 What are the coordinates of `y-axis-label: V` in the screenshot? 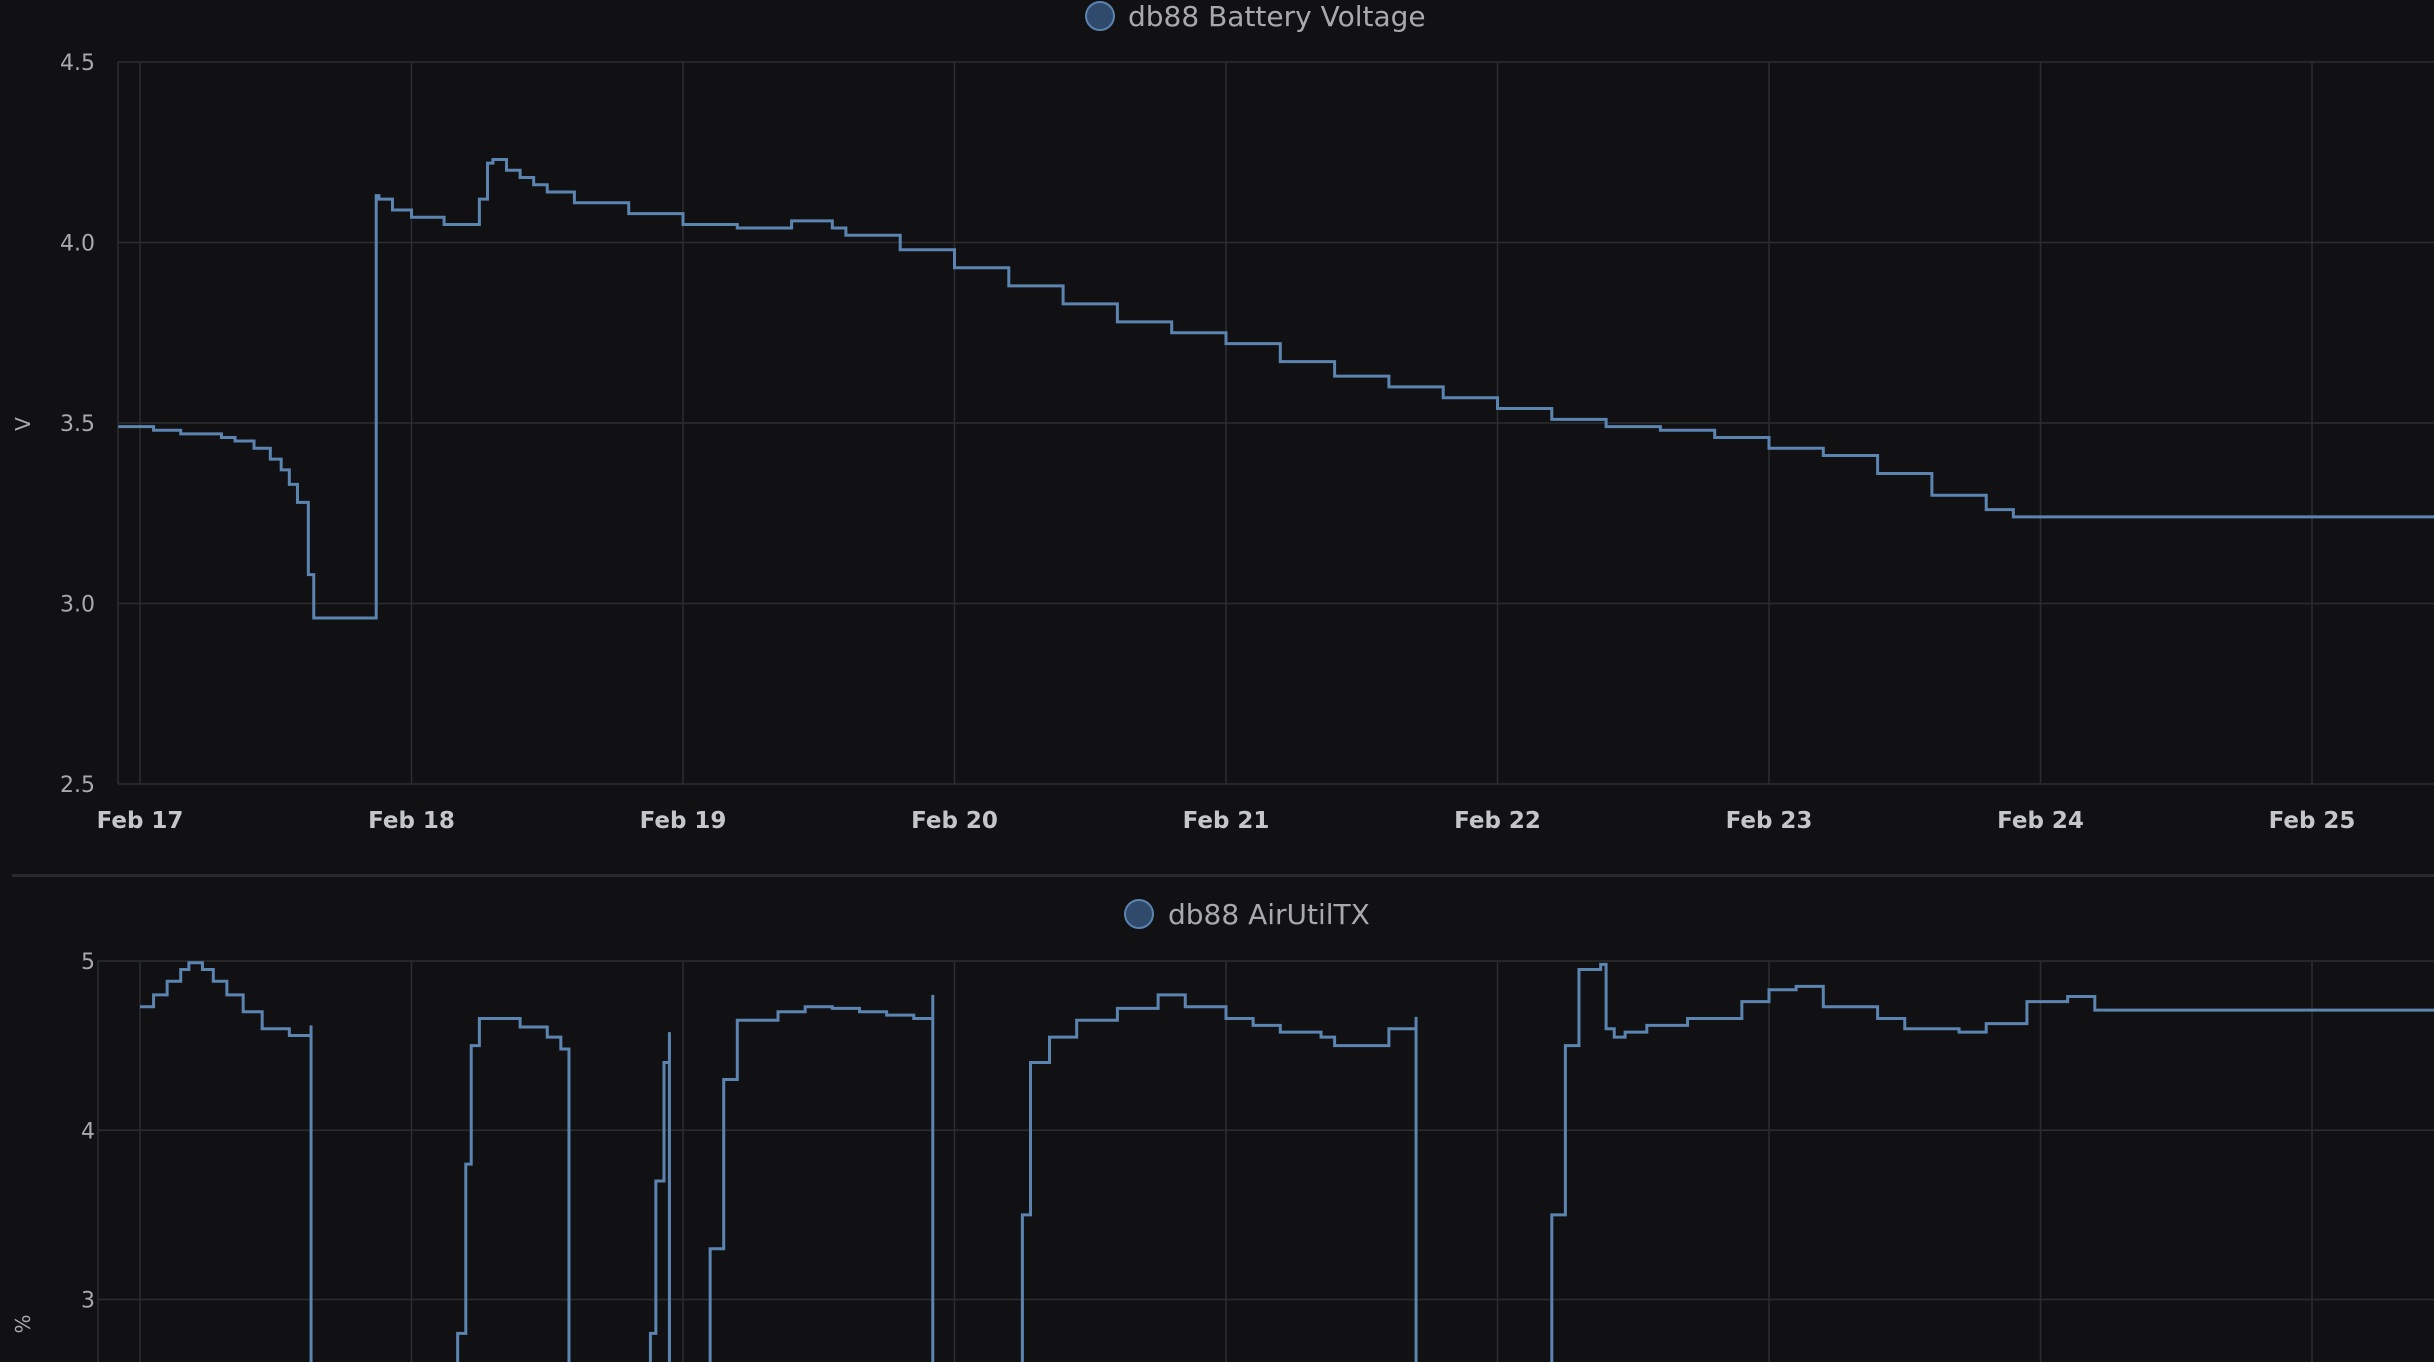 It's located at (23, 424).